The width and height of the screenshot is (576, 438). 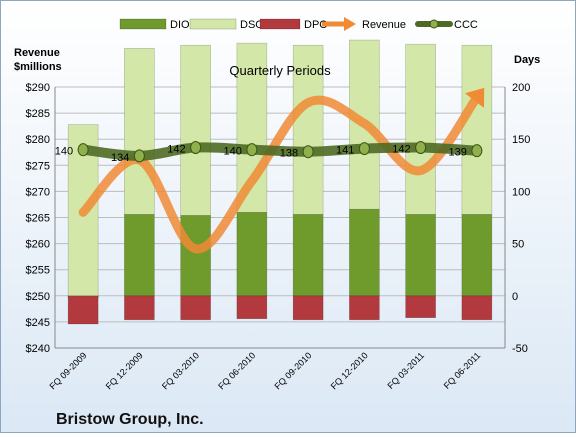 I want to click on left-axis-label-line1: Revenue, so click(x=37, y=53).